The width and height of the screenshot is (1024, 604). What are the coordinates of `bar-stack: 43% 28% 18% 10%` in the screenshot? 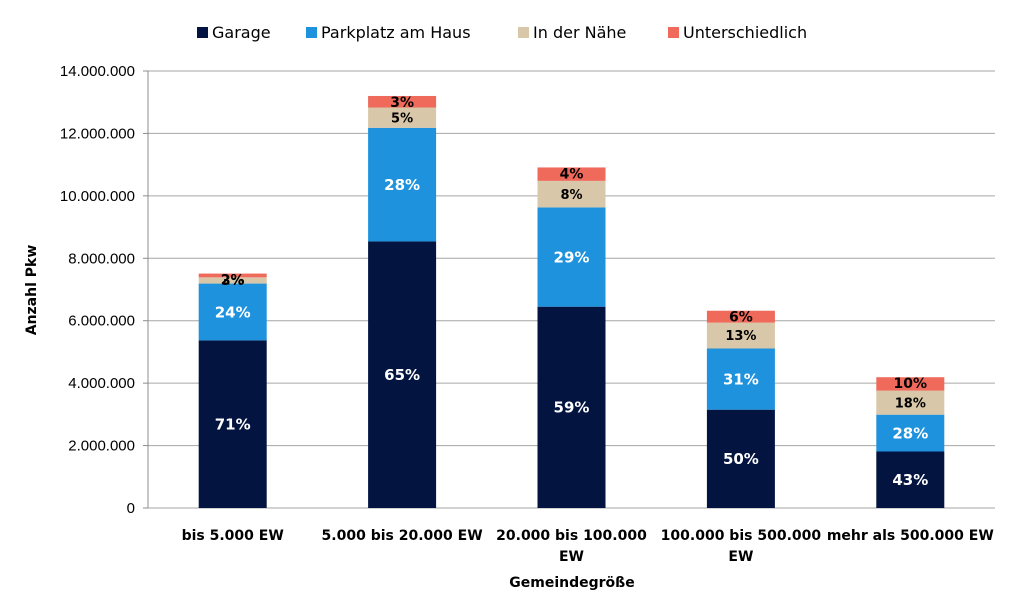 It's located at (910, 442).